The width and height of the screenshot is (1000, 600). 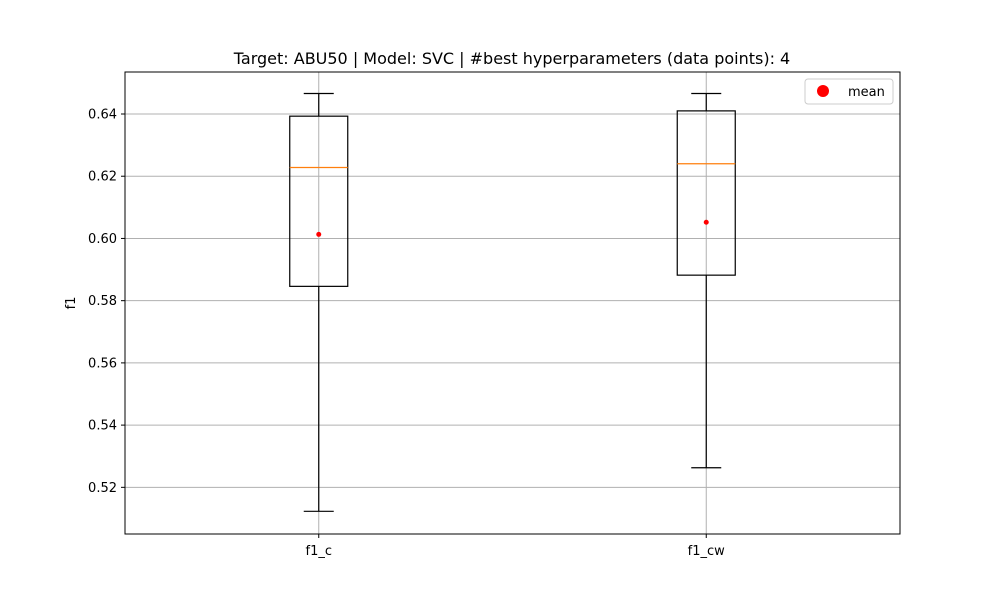 What do you see at coordinates (706, 551) in the screenshot?
I see `x-tick-label: f1_cw` at bounding box center [706, 551].